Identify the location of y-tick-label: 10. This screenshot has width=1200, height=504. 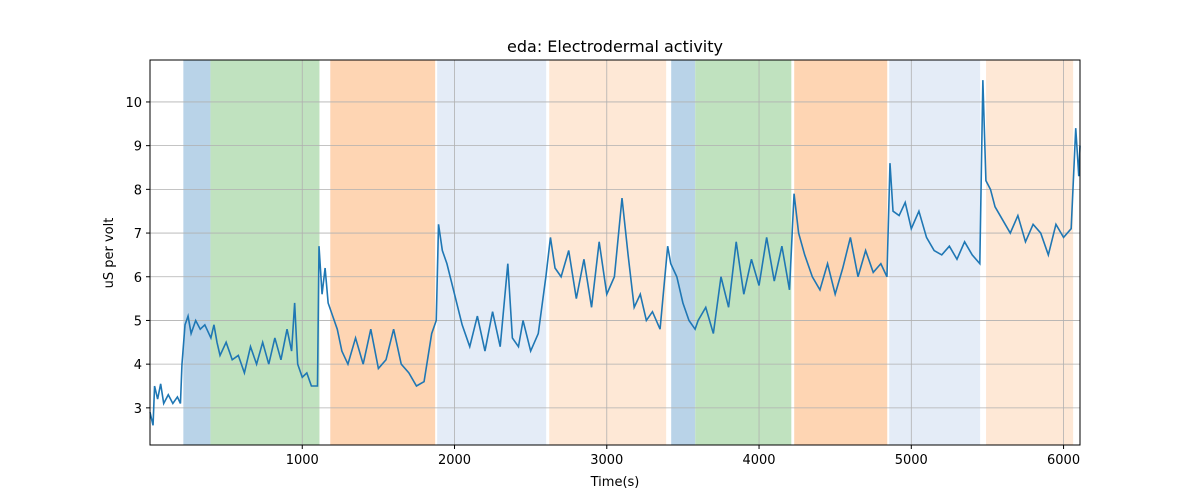
(133, 103).